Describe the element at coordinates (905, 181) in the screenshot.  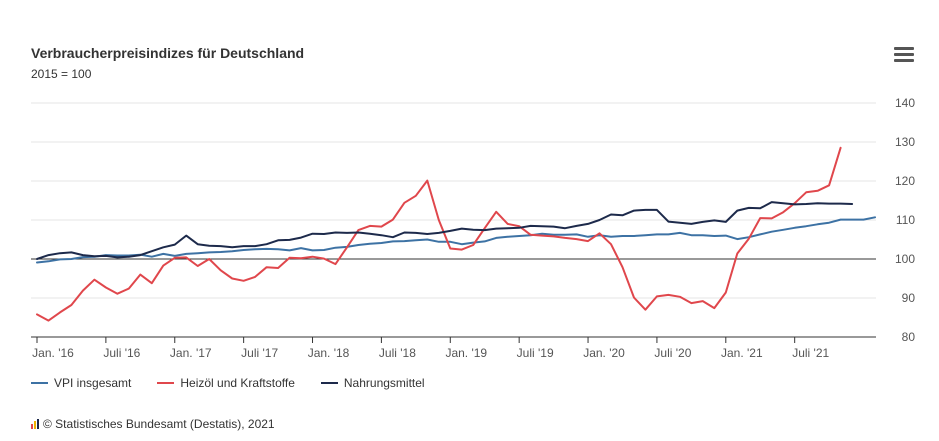
I see `y-tick-label: 120` at that location.